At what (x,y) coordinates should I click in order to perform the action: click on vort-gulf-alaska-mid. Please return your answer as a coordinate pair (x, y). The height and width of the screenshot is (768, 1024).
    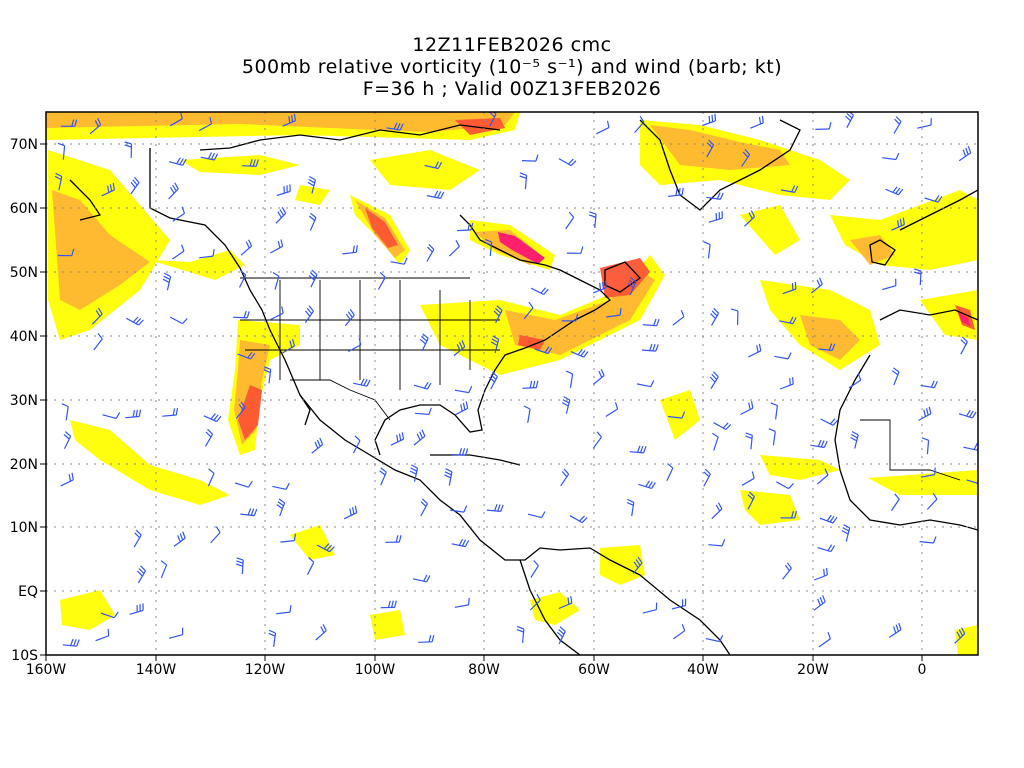
    Looking at the image, I should click on (101, 250).